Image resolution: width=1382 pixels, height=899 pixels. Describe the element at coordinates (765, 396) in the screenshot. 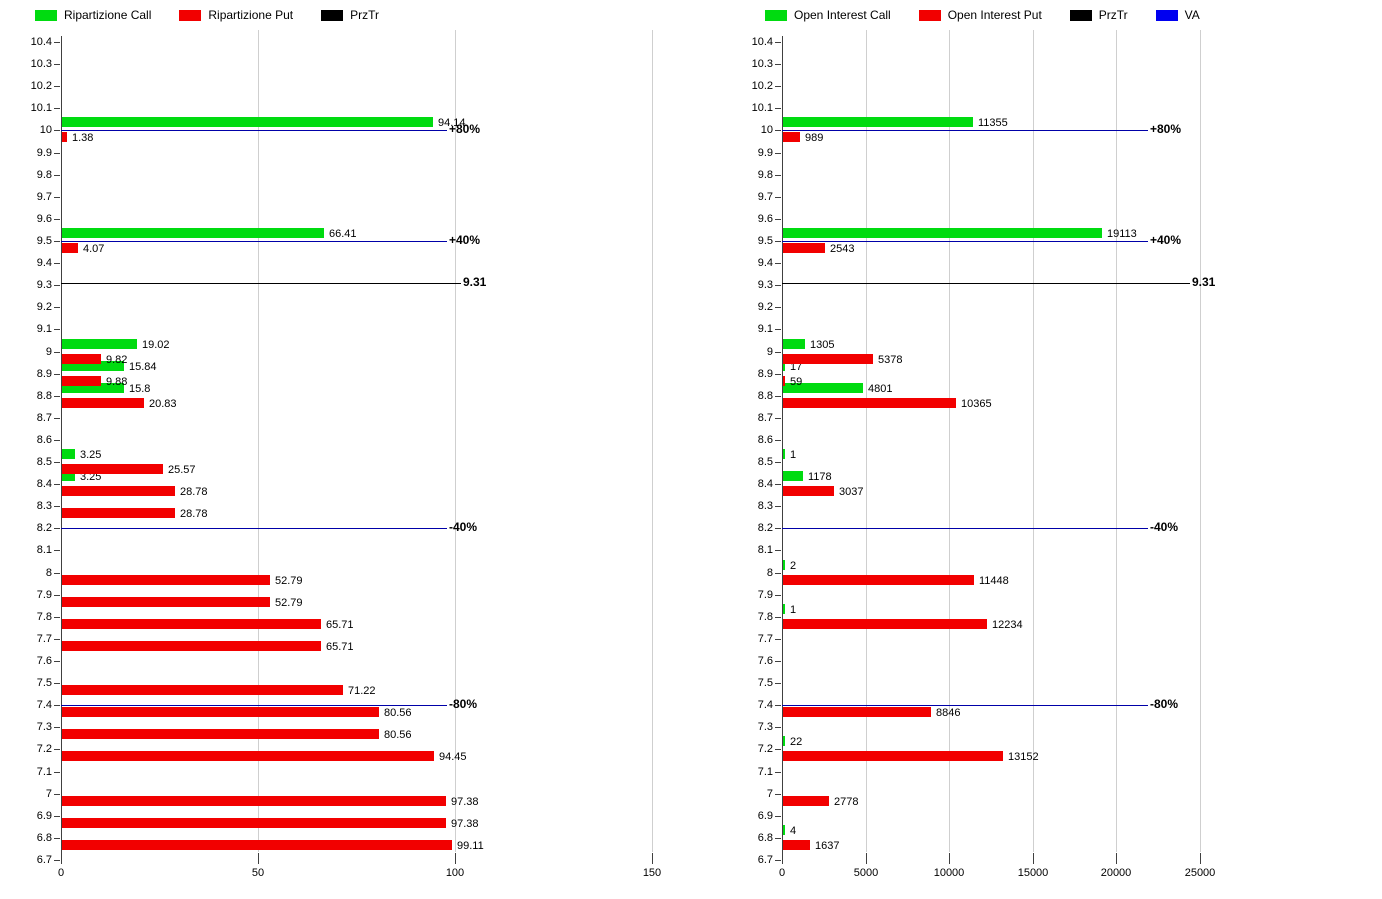

I see `y-axis-tick-label: 8.8` at that location.